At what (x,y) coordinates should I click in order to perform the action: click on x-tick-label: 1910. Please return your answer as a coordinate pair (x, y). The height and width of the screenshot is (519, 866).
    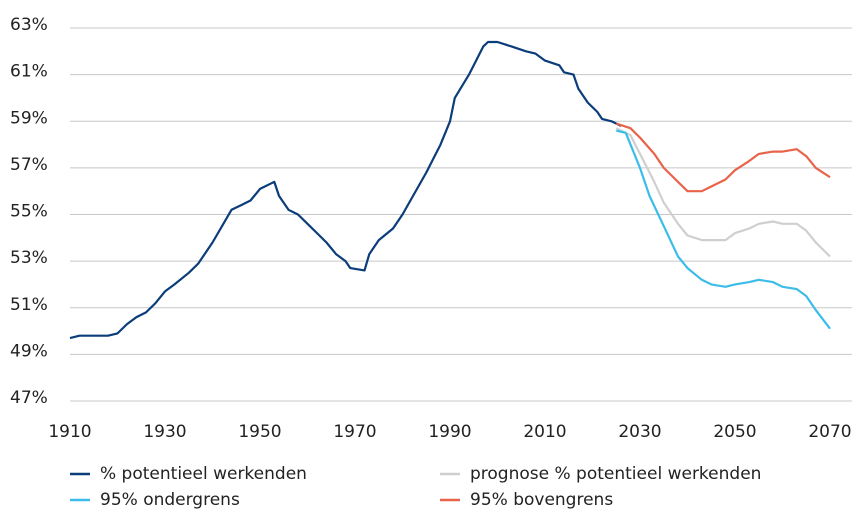
    Looking at the image, I should click on (69, 432).